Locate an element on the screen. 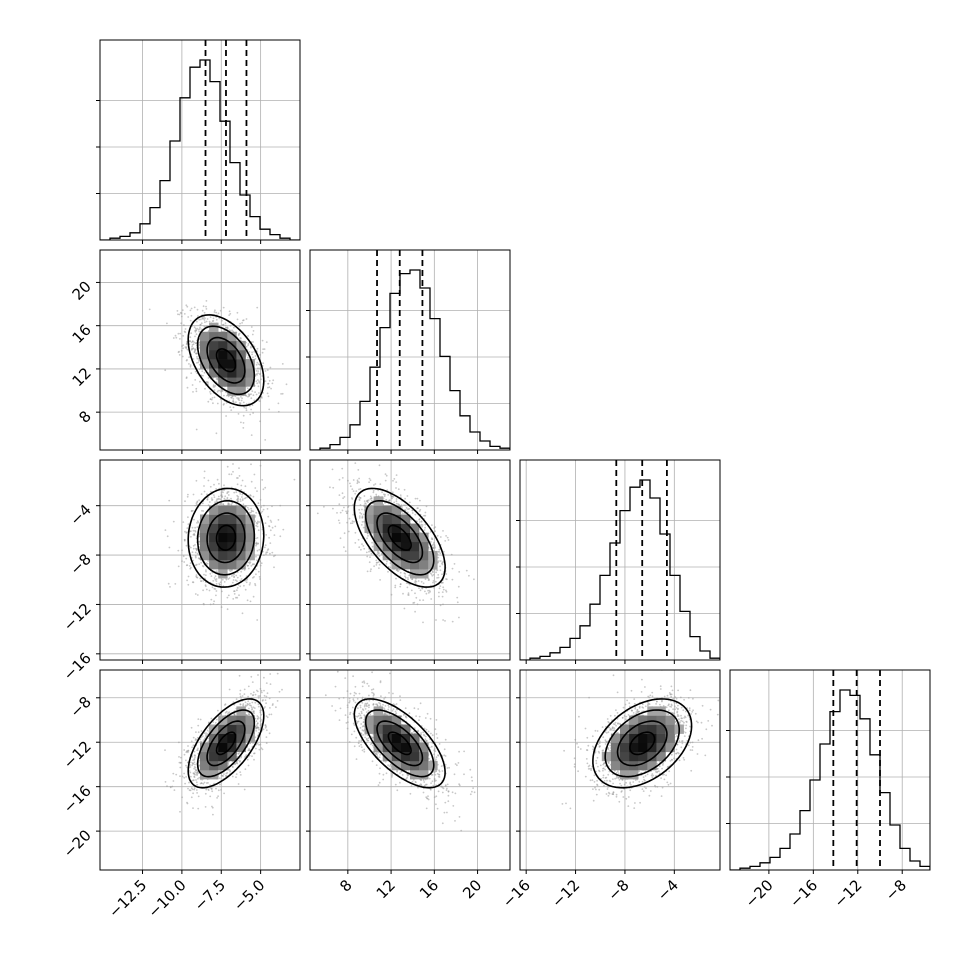  contour-line is located at coordinates (399, 537).